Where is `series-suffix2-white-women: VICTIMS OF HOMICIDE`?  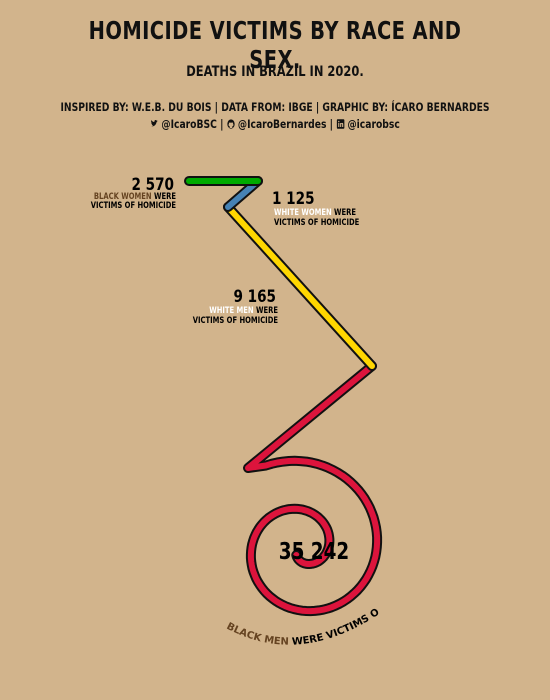 series-suffix2-white-women: VICTIMS OF HOMICIDE is located at coordinates (316, 222).